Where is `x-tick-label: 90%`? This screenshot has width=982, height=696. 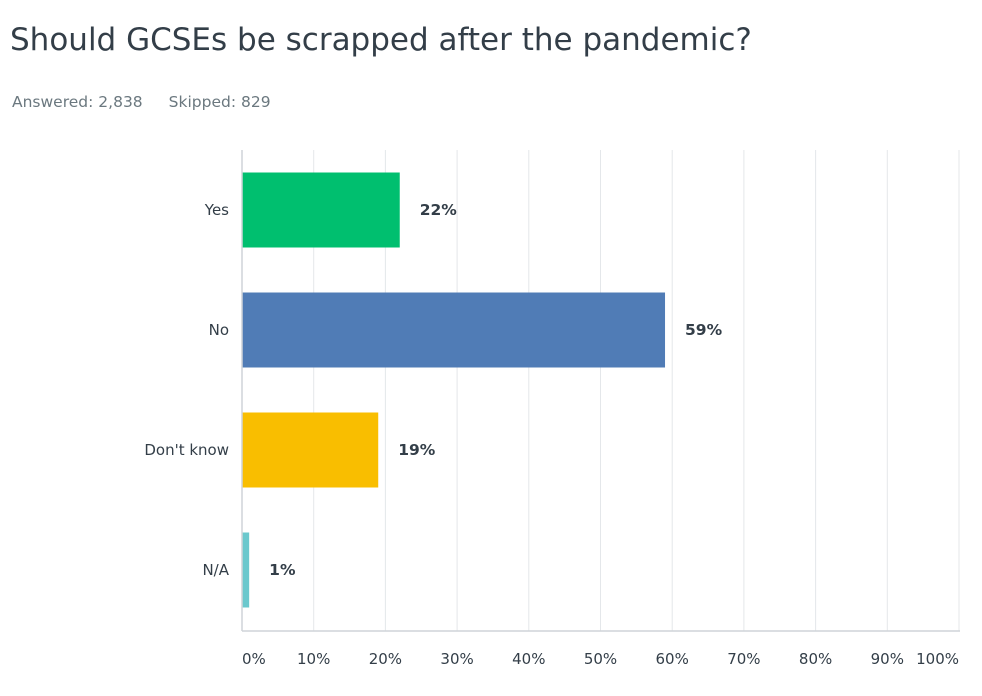 x-tick-label: 90% is located at coordinates (887, 659).